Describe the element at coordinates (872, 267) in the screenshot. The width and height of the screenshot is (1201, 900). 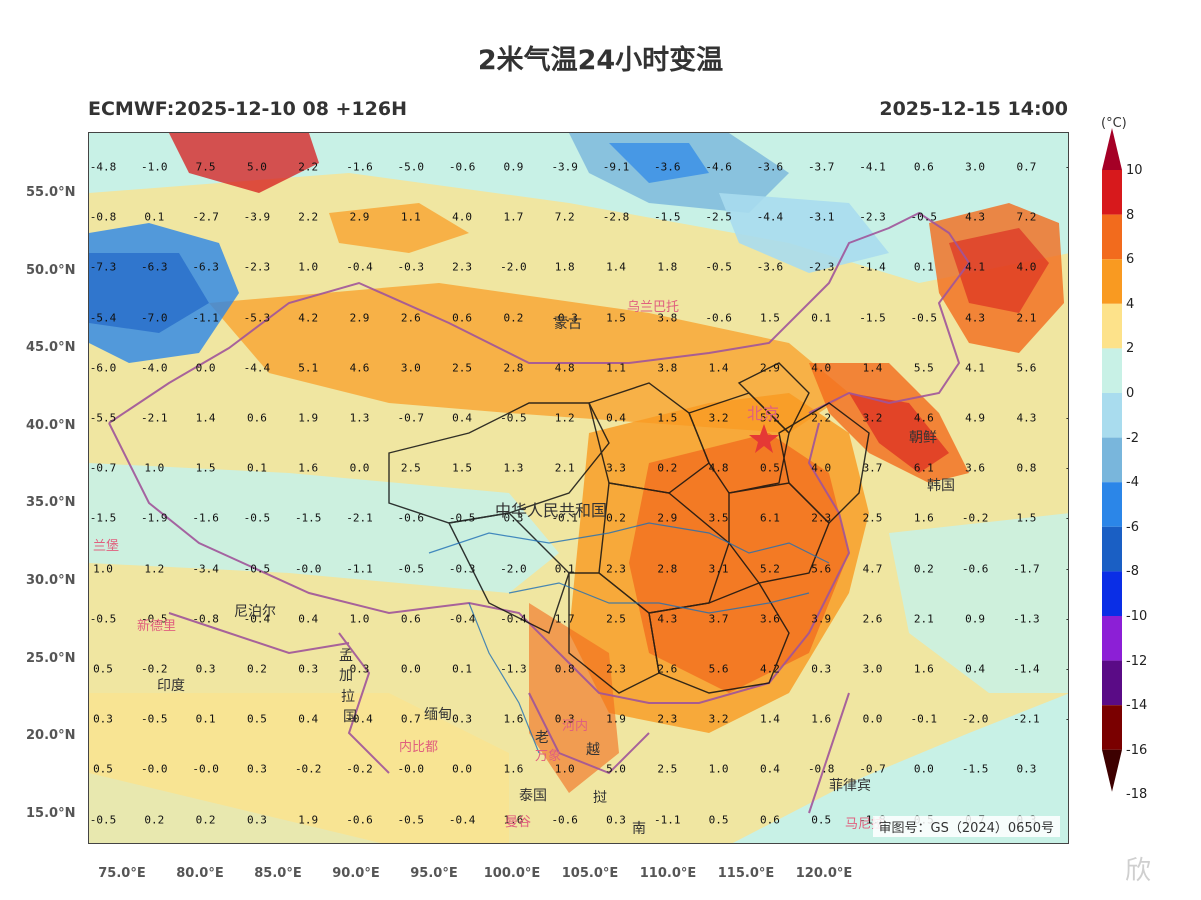
I see `grid-value: -1.4` at that location.